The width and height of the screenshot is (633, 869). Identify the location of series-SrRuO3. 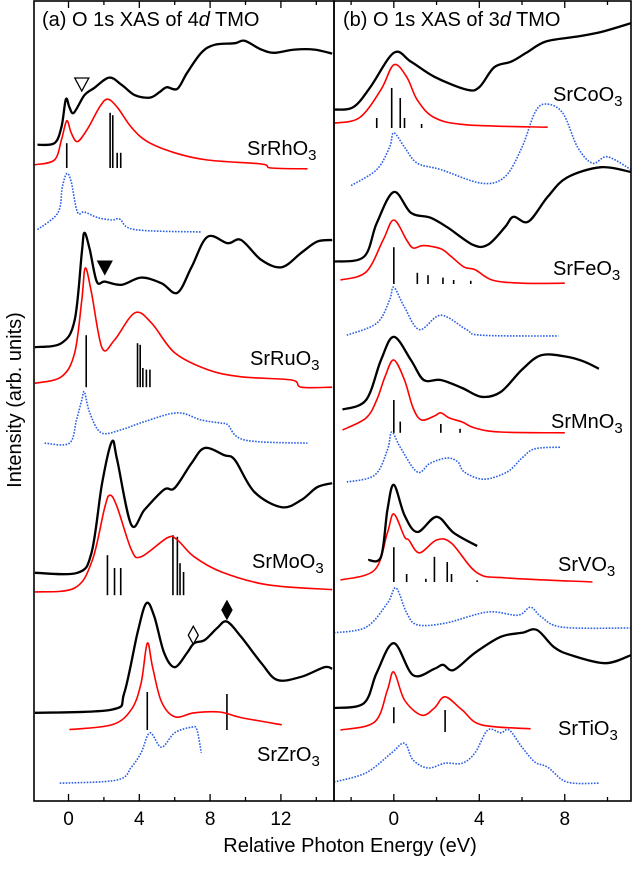
(183, 338).